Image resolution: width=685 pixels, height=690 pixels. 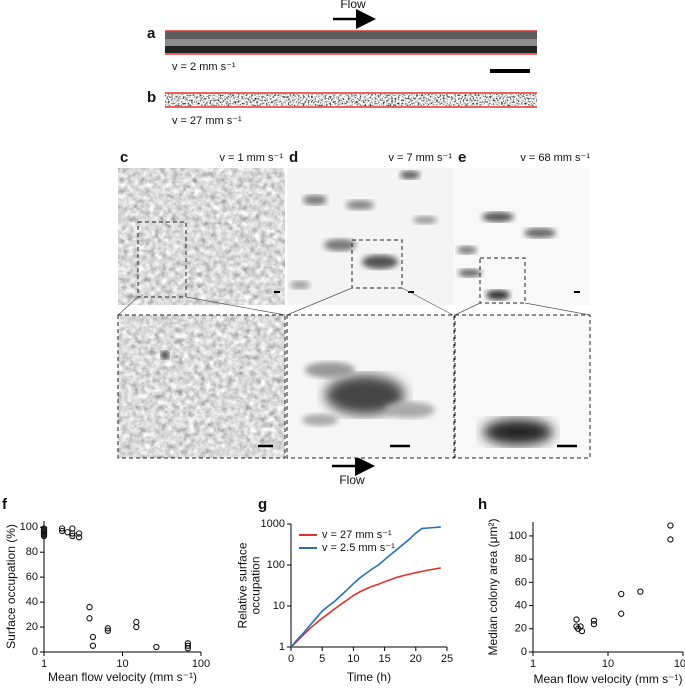 I want to click on panel-label: c, so click(x=124, y=157).